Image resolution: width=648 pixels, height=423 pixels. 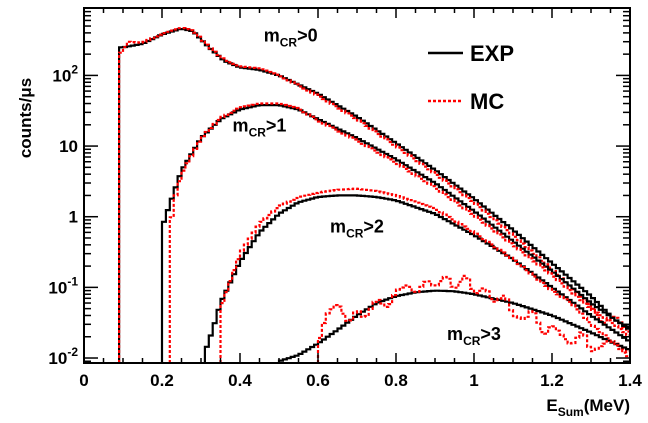 I want to click on x-tick-label: 0.6, so click(x=318, y=380).